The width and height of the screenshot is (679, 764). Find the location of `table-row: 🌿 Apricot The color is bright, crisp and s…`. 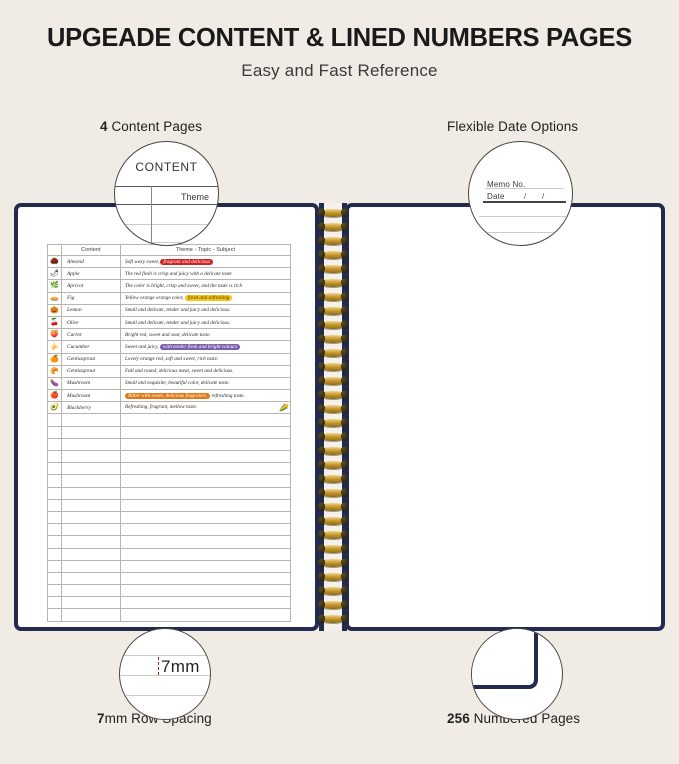

table-row: 🌿 Apricot The color is bright, crisp and s… is located at coordinates (169, 286).